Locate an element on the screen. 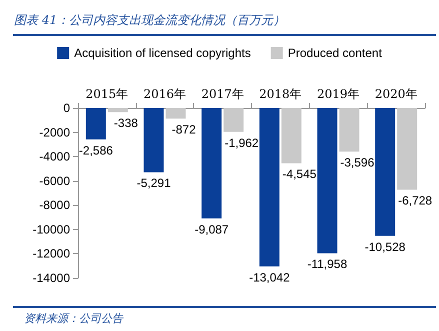  y-tick-label: 0 is located at coordinates (66, 108).